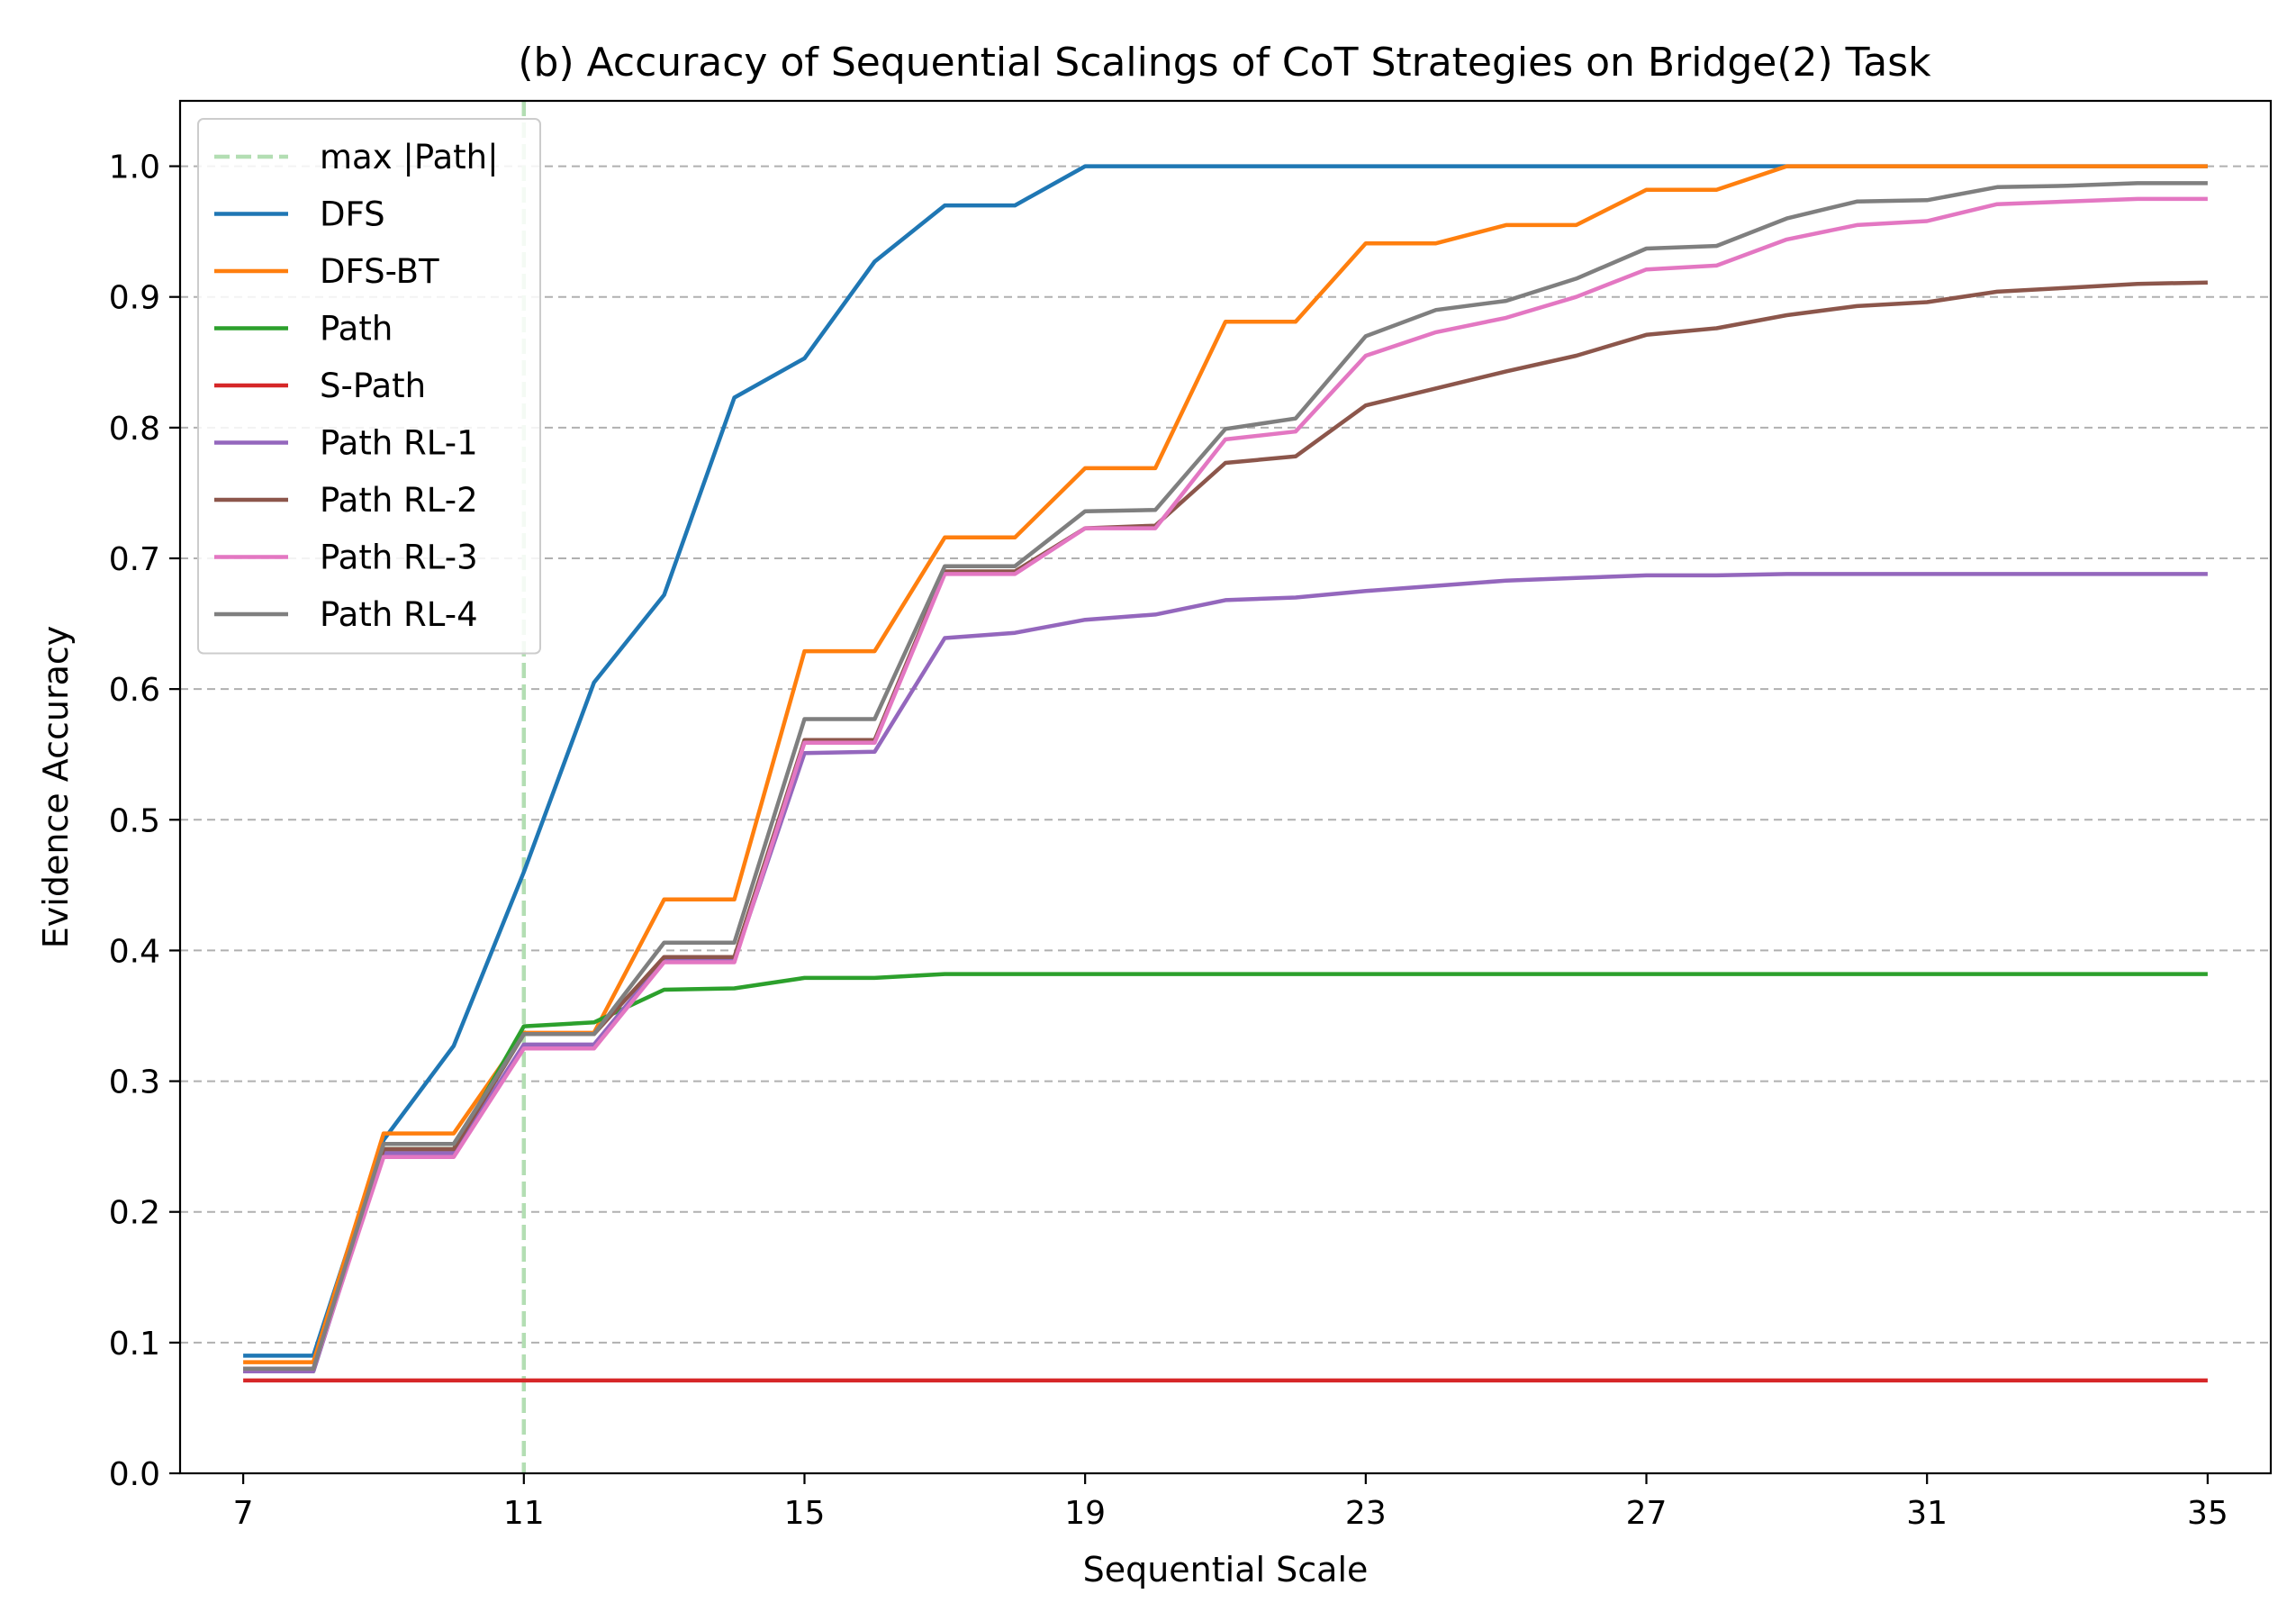 This screenshot has height=1621, width=2296. What do you see at coordinates (379, 271) in the screenshot?
I see `legend-label: DFS-BT` at bounding box center [379, 271].